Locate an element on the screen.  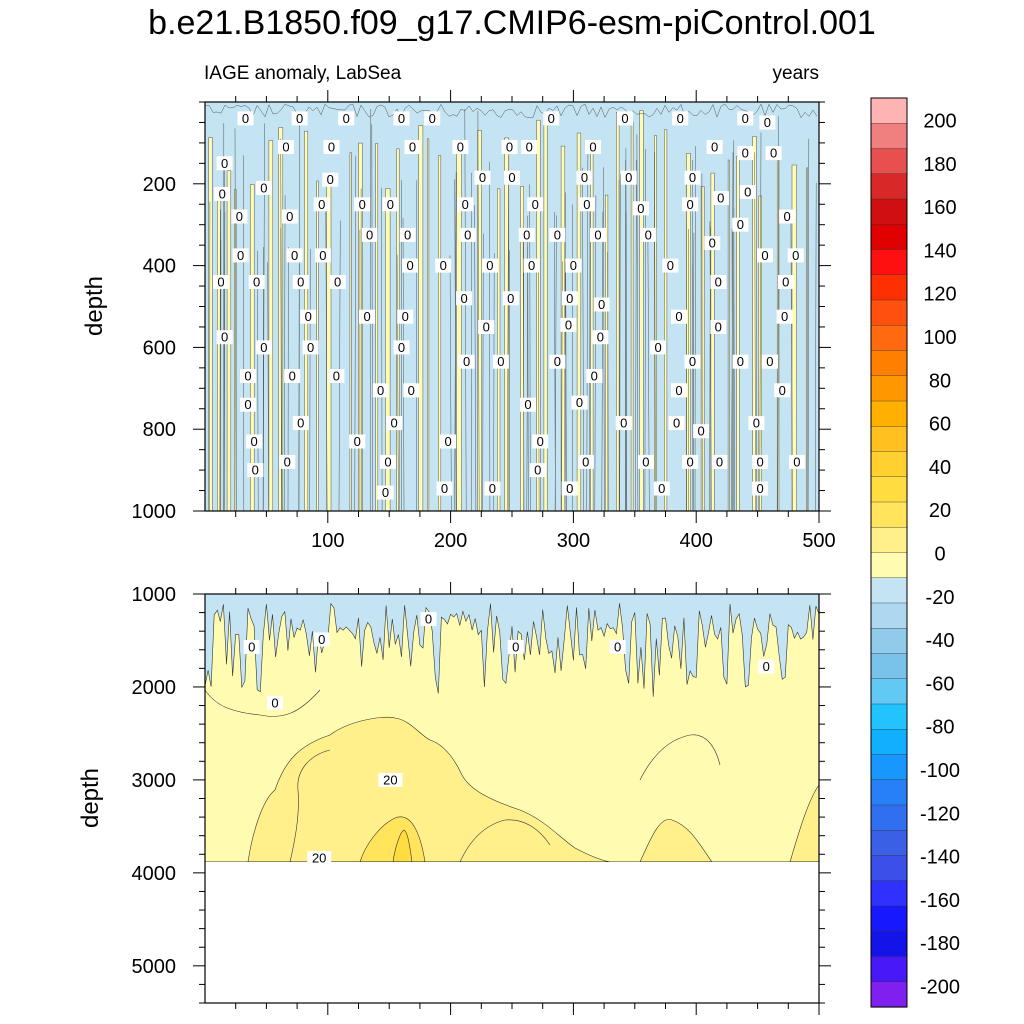
y-tick-label: 5000 is located at coordinates (154, 967).